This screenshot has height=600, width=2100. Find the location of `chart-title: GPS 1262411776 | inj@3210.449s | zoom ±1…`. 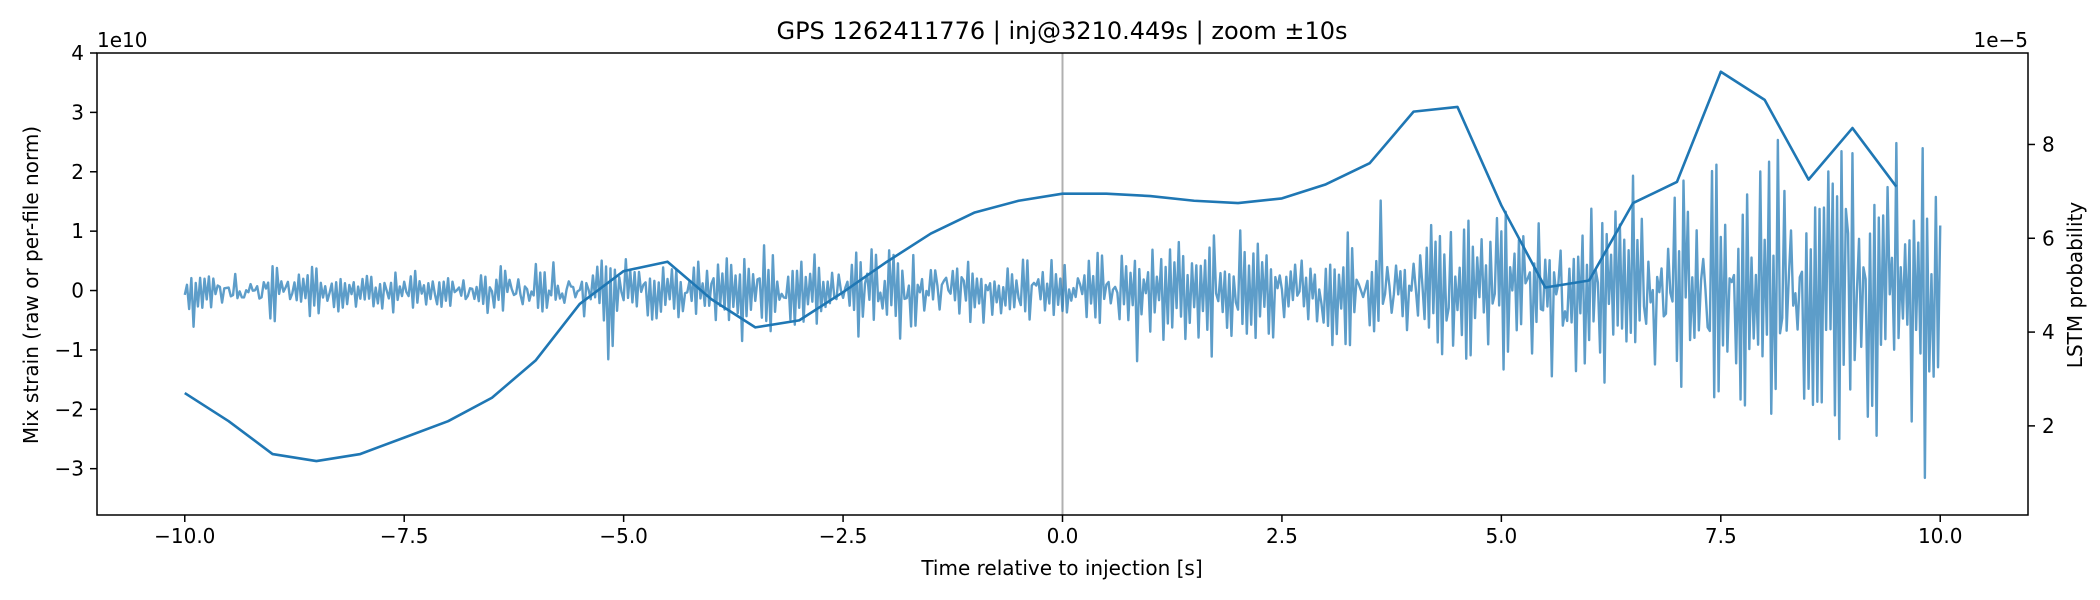

chart-title: GPS 1262411776 | inj@3210.449s | zoom ±1… is located at coordinates (1061, 31).